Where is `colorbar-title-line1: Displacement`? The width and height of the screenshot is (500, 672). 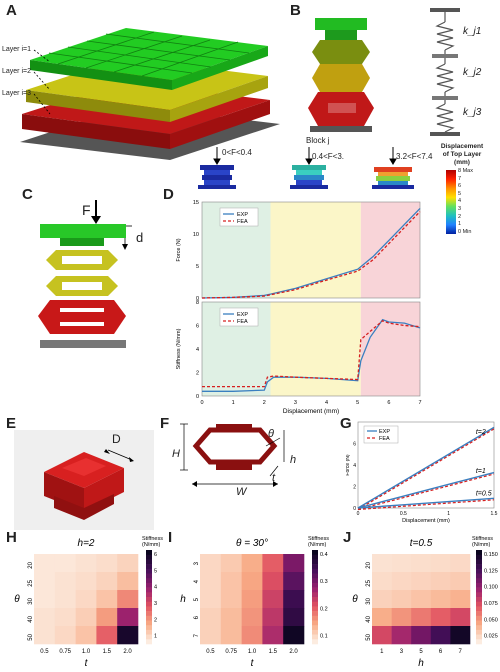
colorbar-title-line1: Displacement is located at coordinates (462, 146).